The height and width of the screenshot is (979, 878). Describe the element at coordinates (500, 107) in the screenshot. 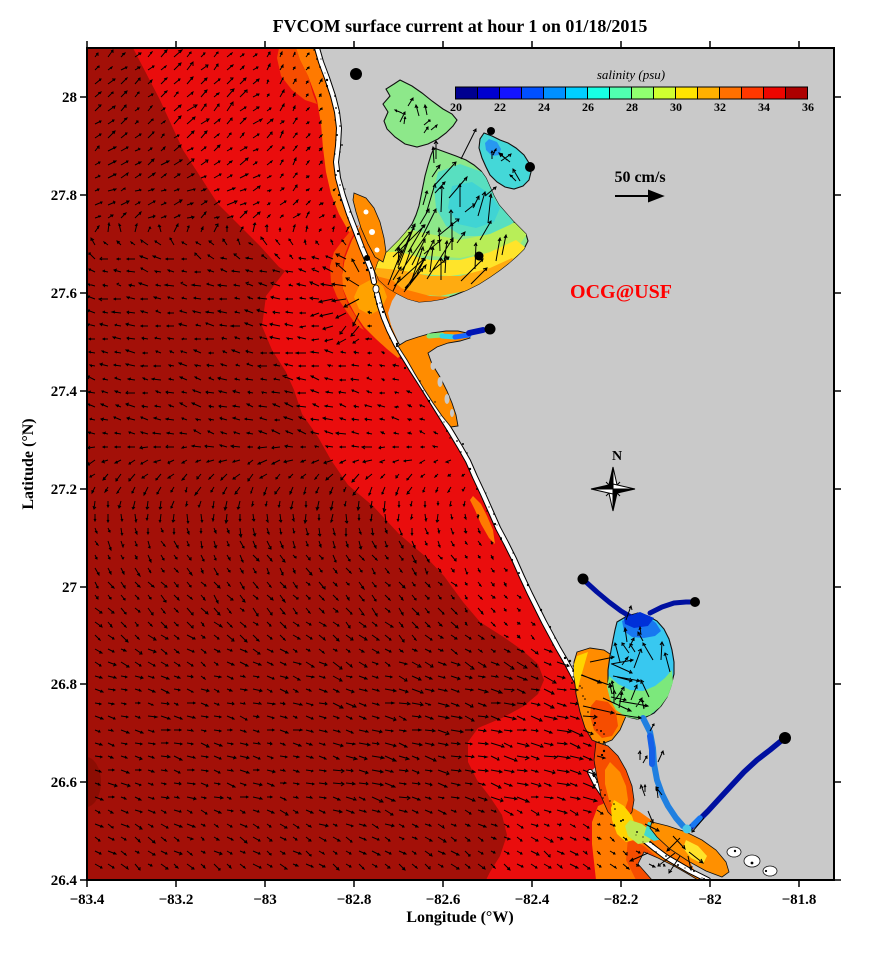

I see `svg-text: 22` at that location.